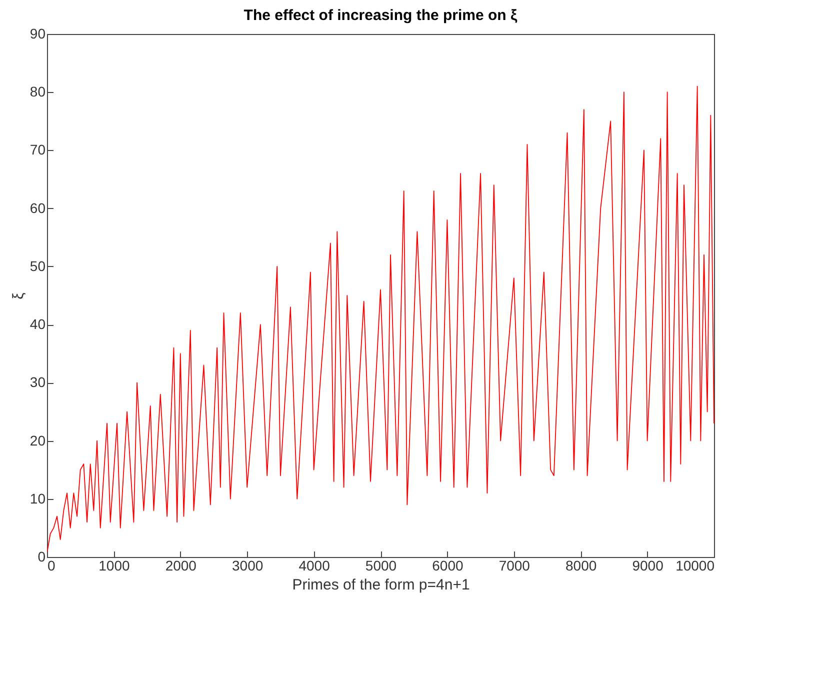  What do you see at coordinates (38, 498) in the screenshot?
I see `y-tick-label: 10` at bounding box center [38, 498].